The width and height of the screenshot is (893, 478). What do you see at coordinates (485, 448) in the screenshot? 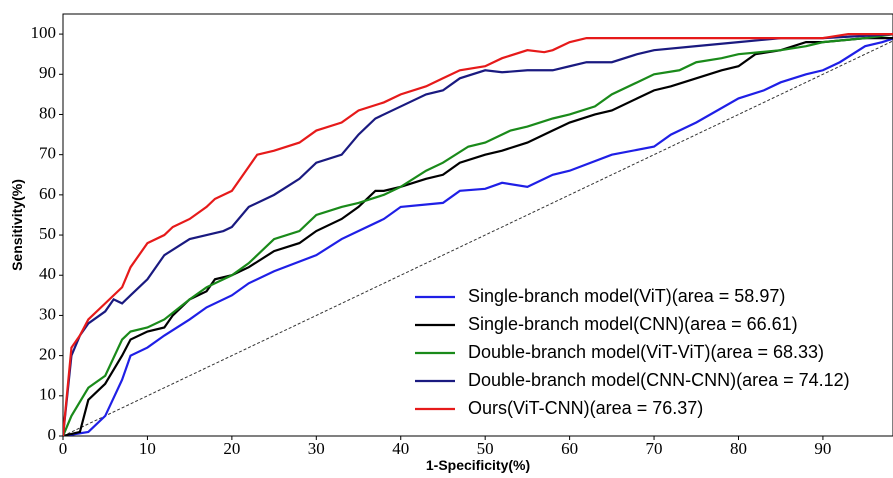
I see `x-tick-label: 50` at bounding box center [485, 448].